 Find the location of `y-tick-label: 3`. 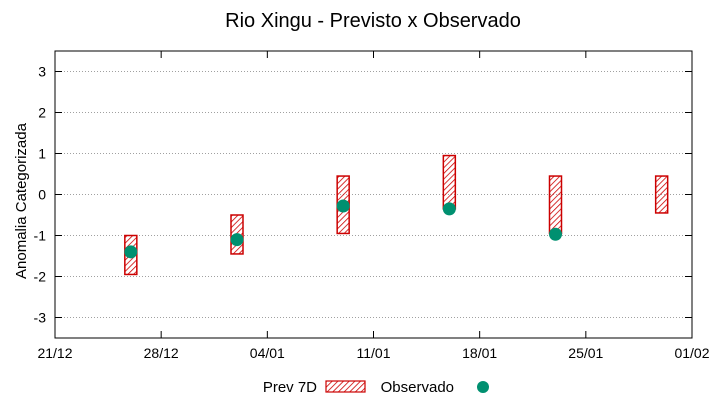

y-tick-label: 3 is located at coordinates (42, 72).